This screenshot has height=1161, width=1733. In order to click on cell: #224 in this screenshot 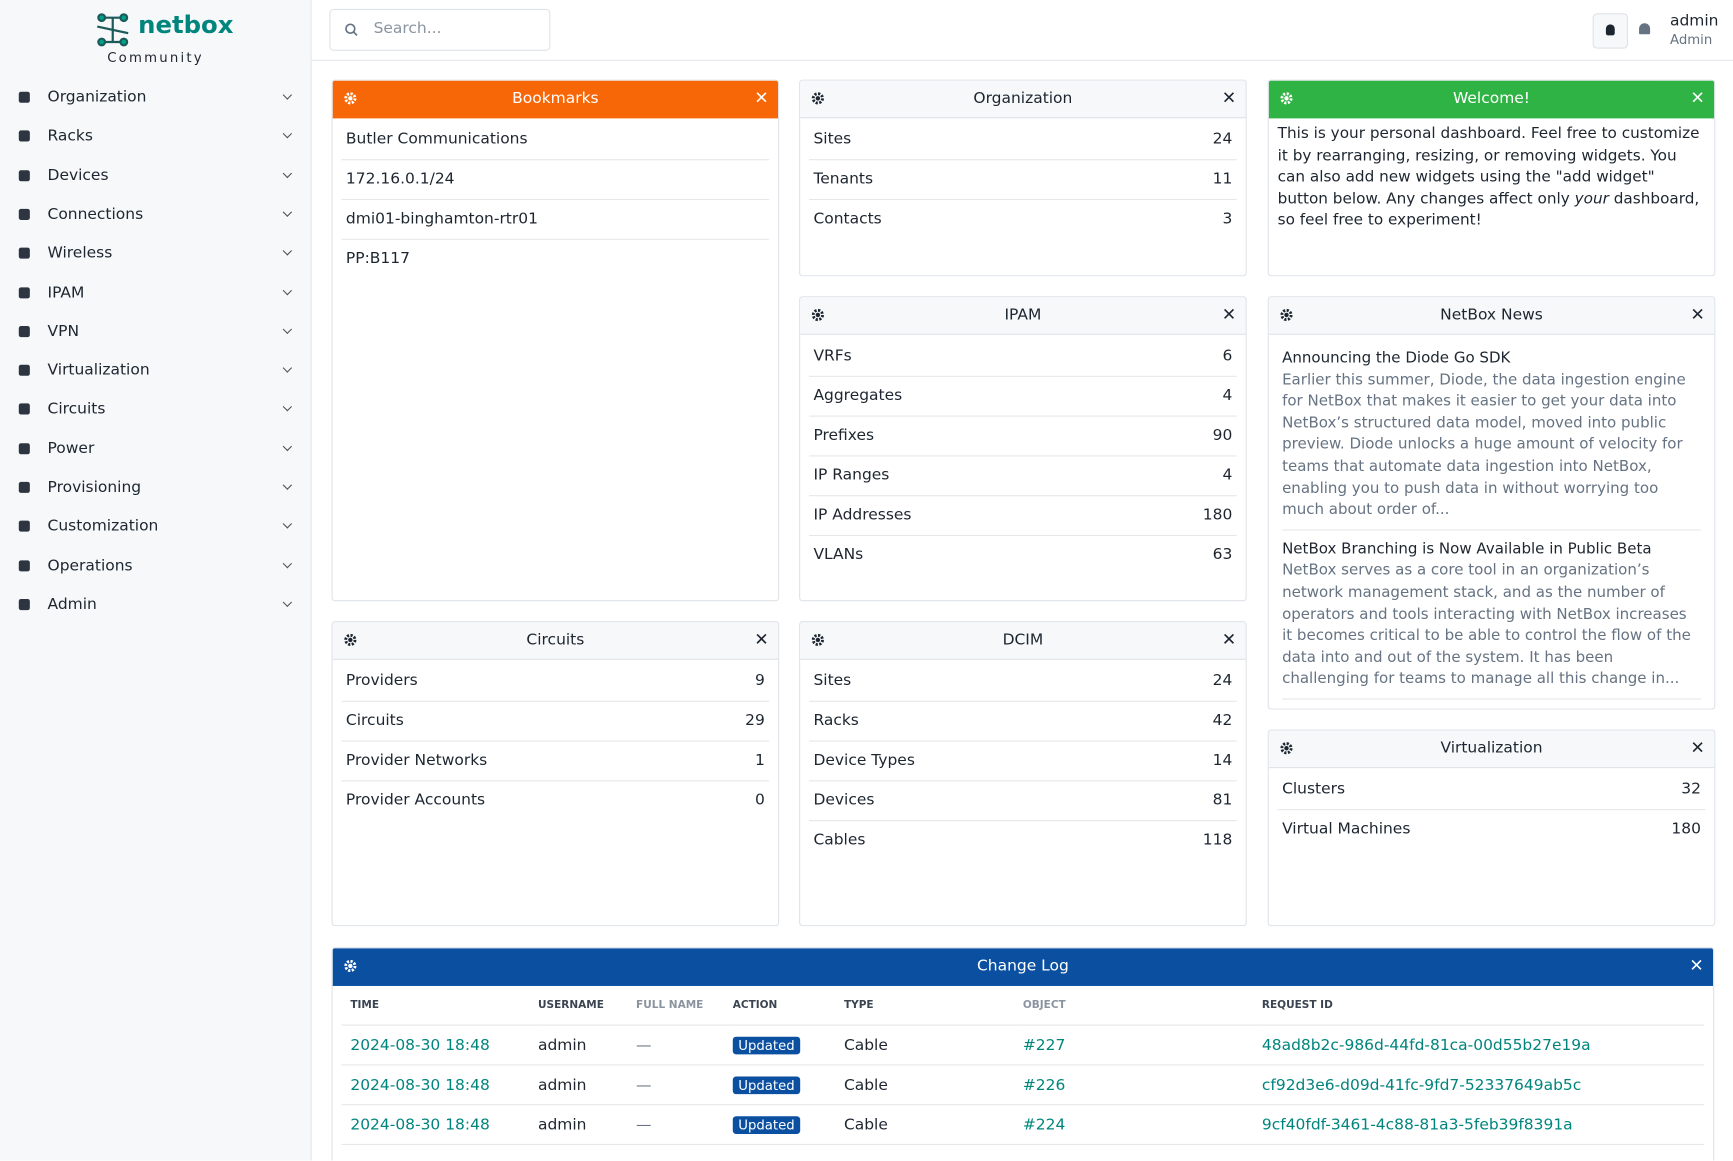, I will do `click(1142, 1125)`.